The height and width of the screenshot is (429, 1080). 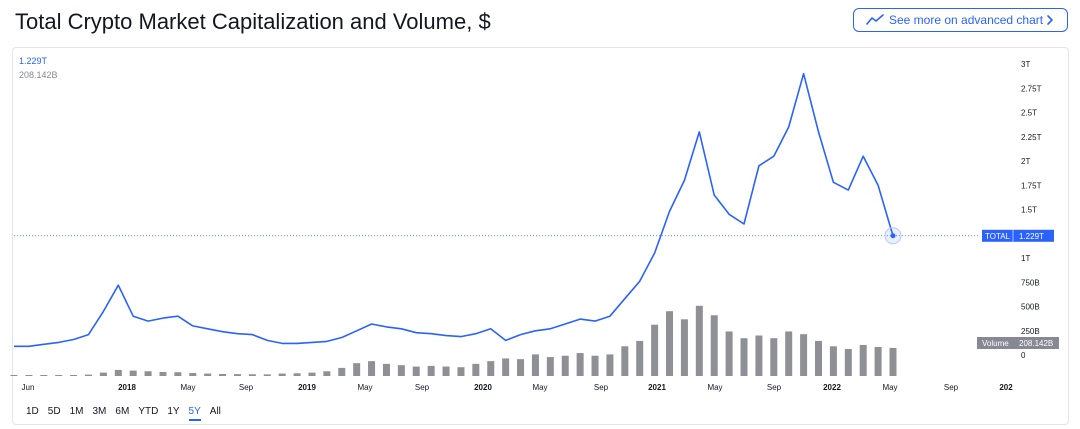 What do you see at coordinates (99, 411) in the screenshot?
I see `range-button-3m: 3M` at bounding box center [99, 411].